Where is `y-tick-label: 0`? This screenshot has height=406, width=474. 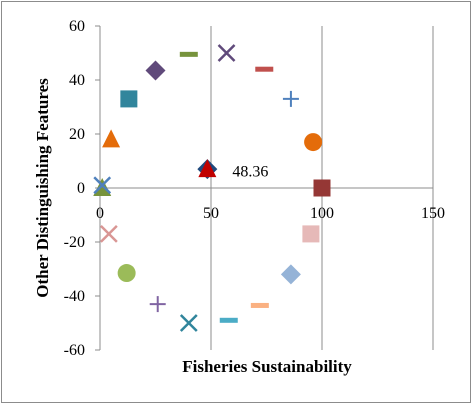
y-tick-label: 0 is located at coordinates (81, 188).